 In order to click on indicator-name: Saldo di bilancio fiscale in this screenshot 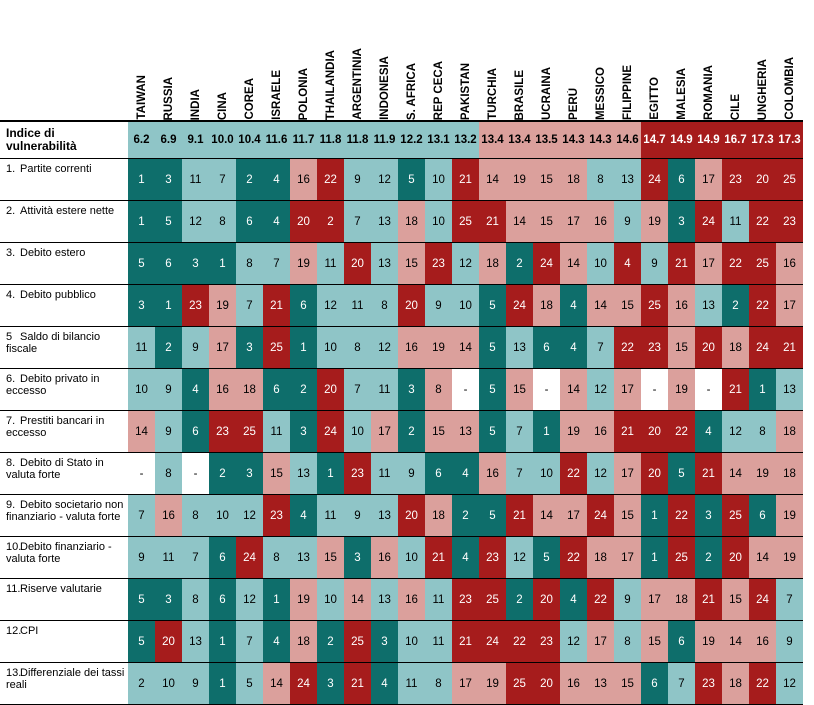, I will do `click(53, 343)`.